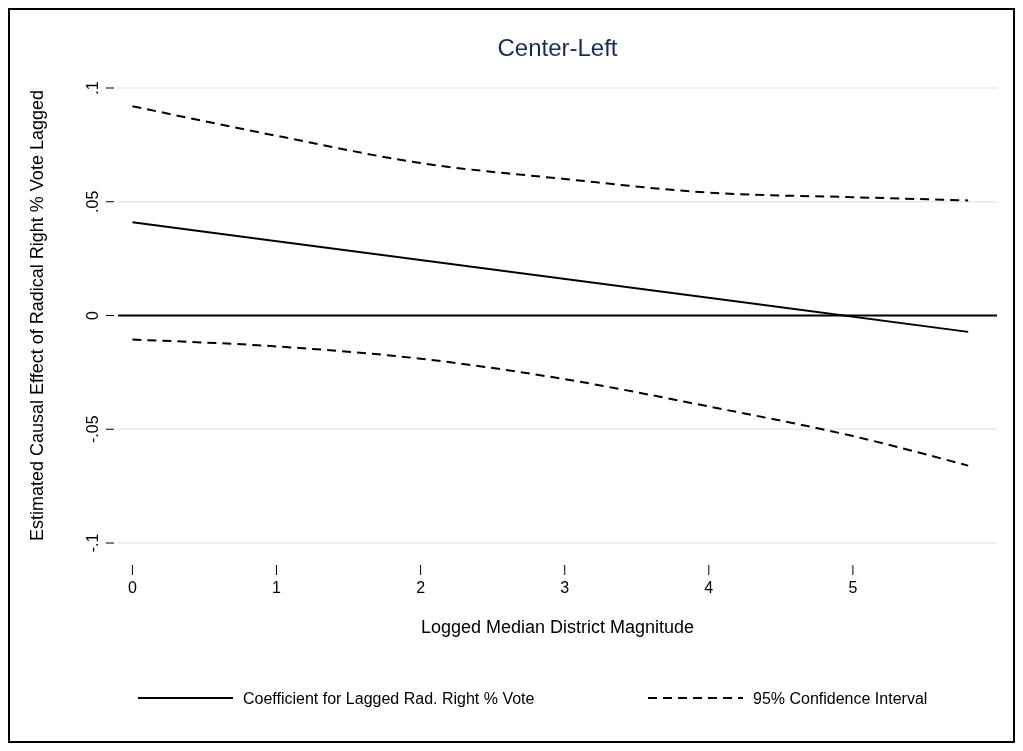 The image size is (1023, 751). What do you see at coordinates (92, 429) in the screenshot?
I see `y-tick-label: -.05` at bounding box center [92, 429].